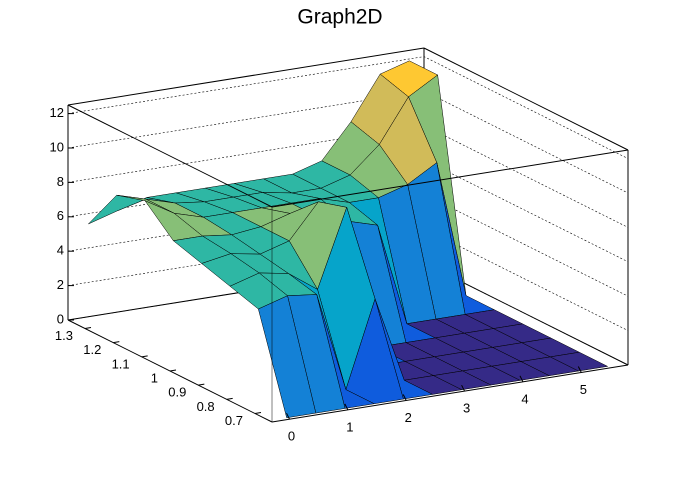 The width and height of the screenshot is (696, 477). I want to click on x-tick-label: 3, so click(466, 408).